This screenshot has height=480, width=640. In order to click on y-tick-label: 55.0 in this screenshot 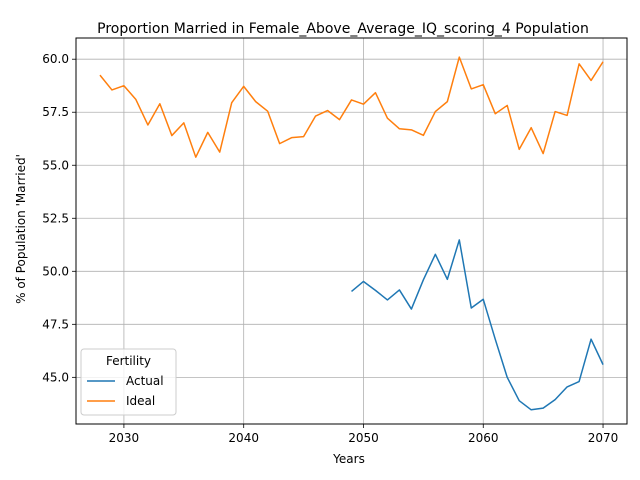, I will do `click(55, 165)`.